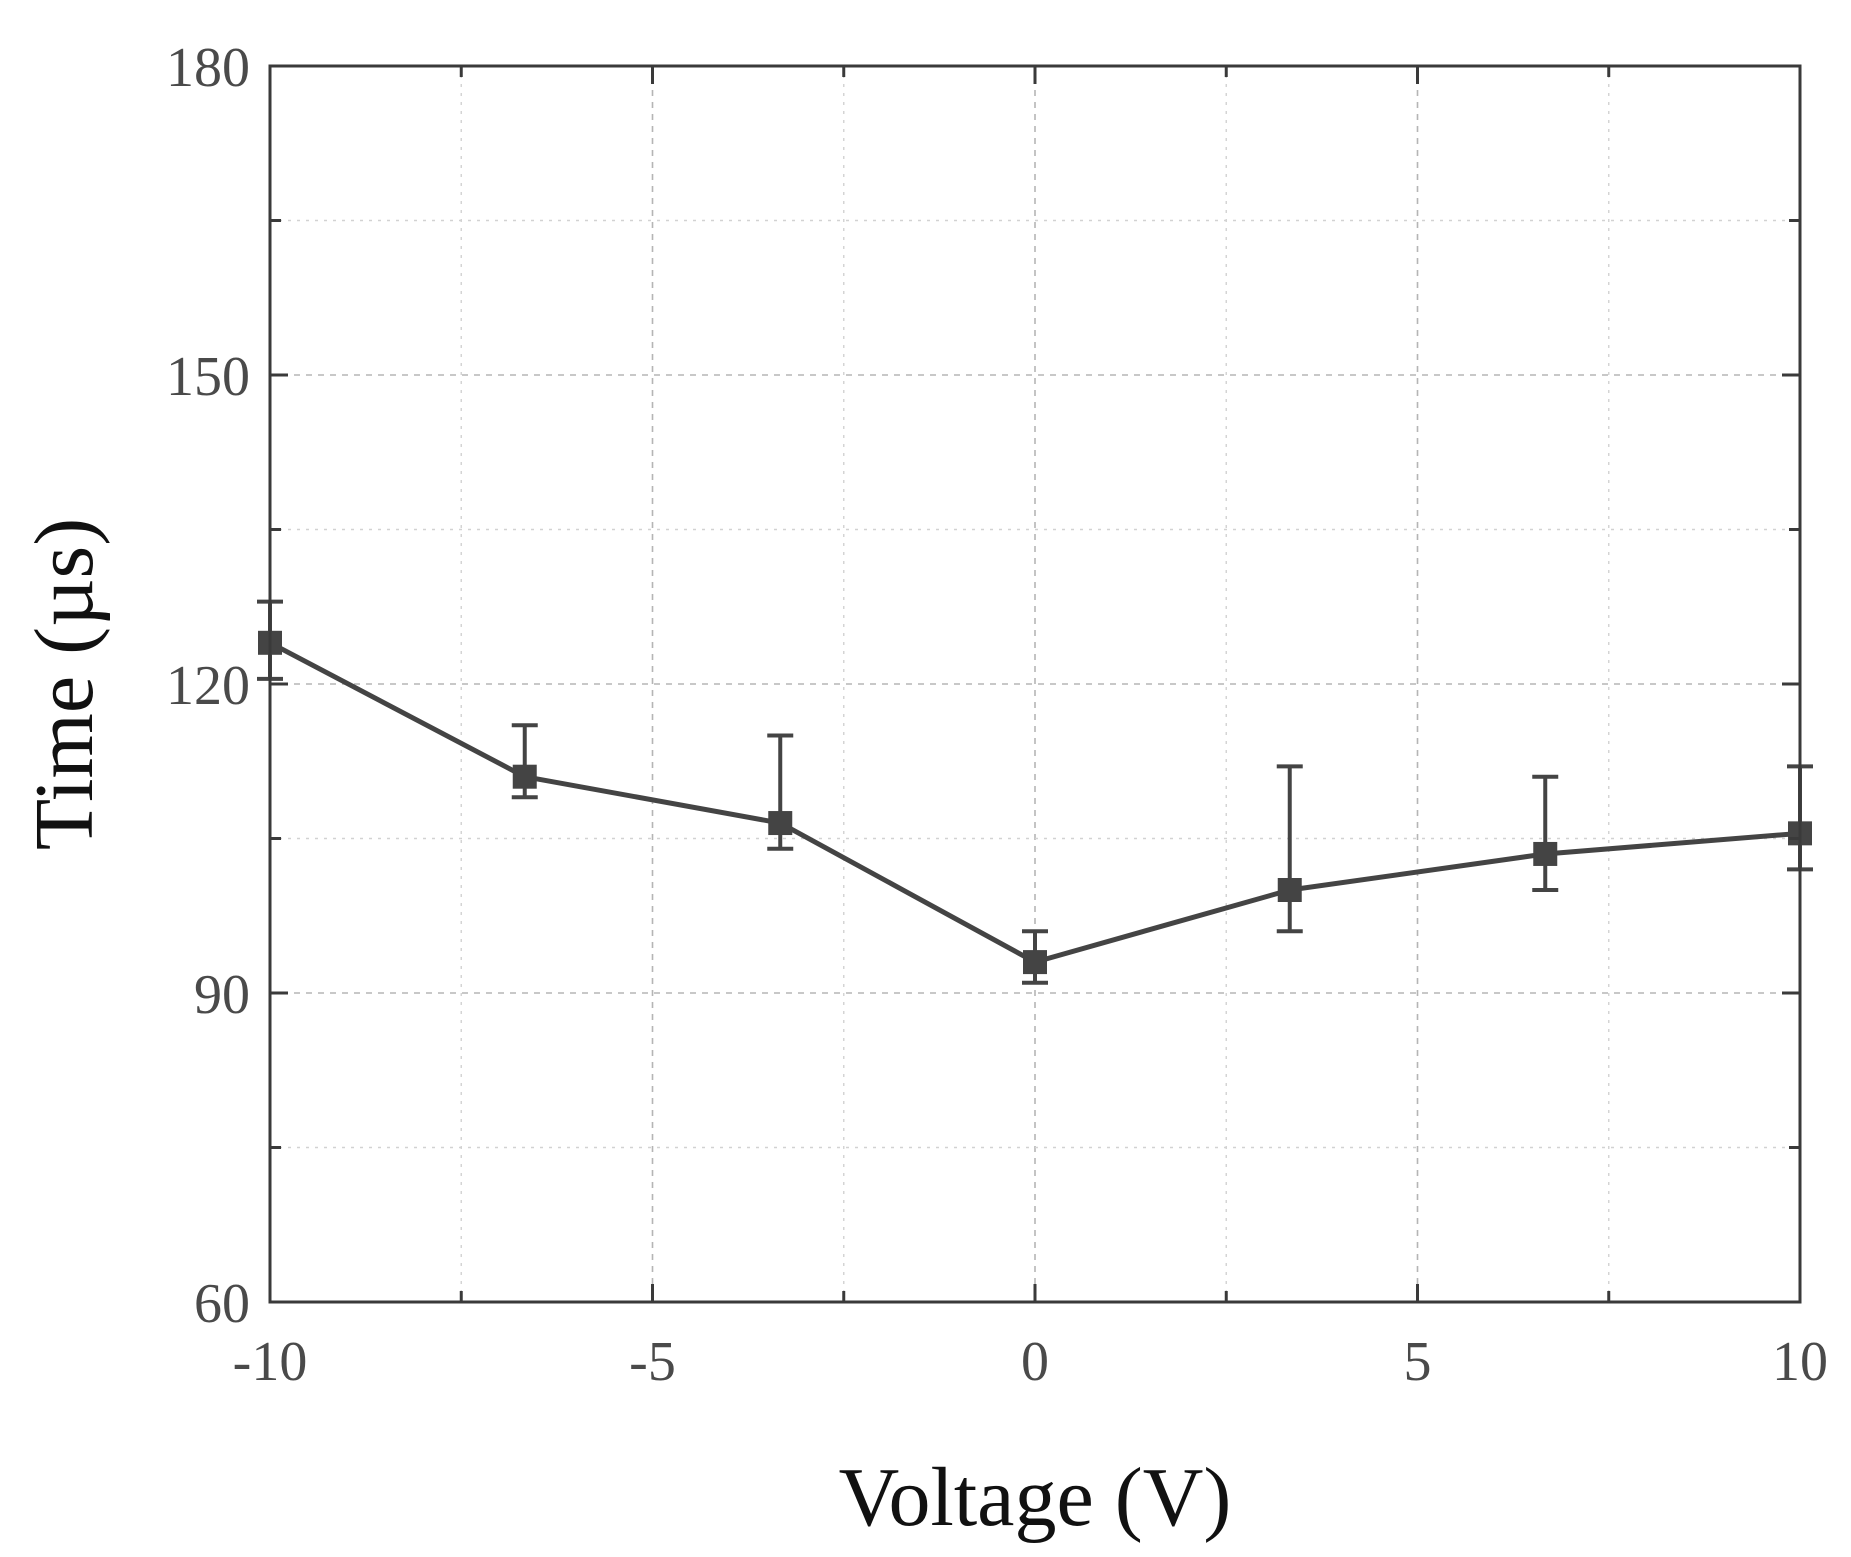  Describe the element at coordinates (652, 1362) in the screenshot. I see `x-tick-label: -5` at that location.